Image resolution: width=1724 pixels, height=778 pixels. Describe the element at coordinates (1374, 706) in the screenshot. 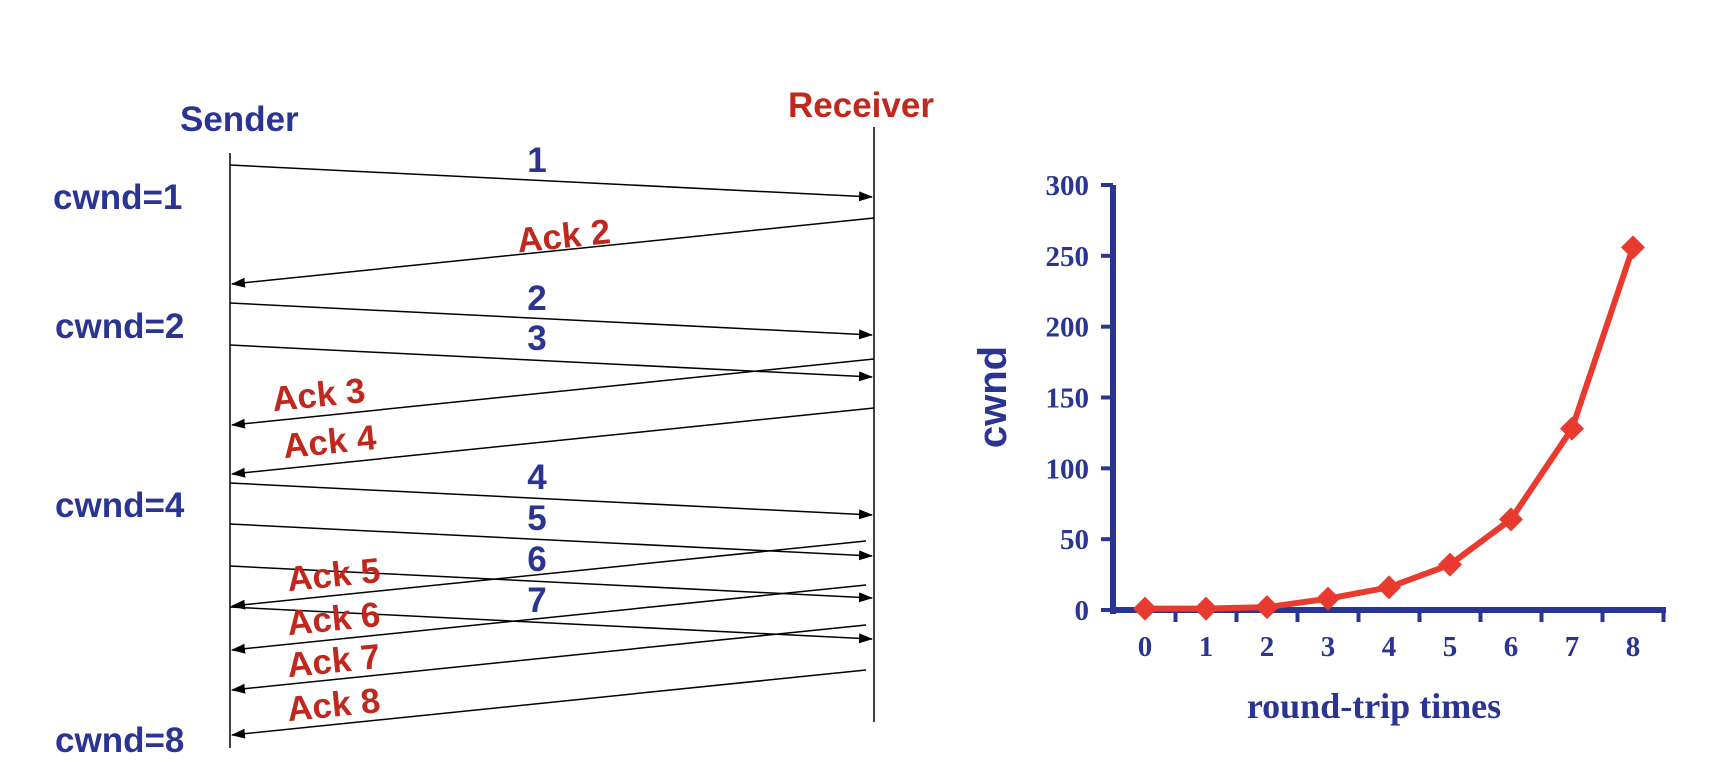

I see `x-axis-label: round-trip times` at that location.